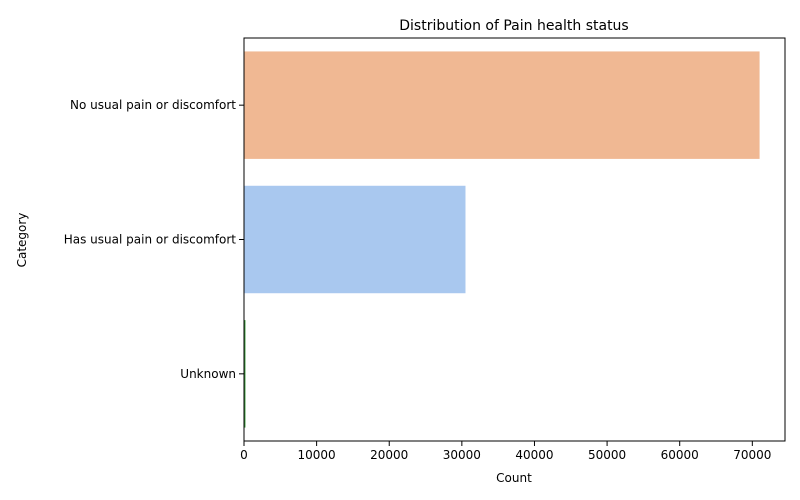  Describe the element at coordinates (389, 455) in the screenshot. I see `x-tick-label: 20000` at that location.